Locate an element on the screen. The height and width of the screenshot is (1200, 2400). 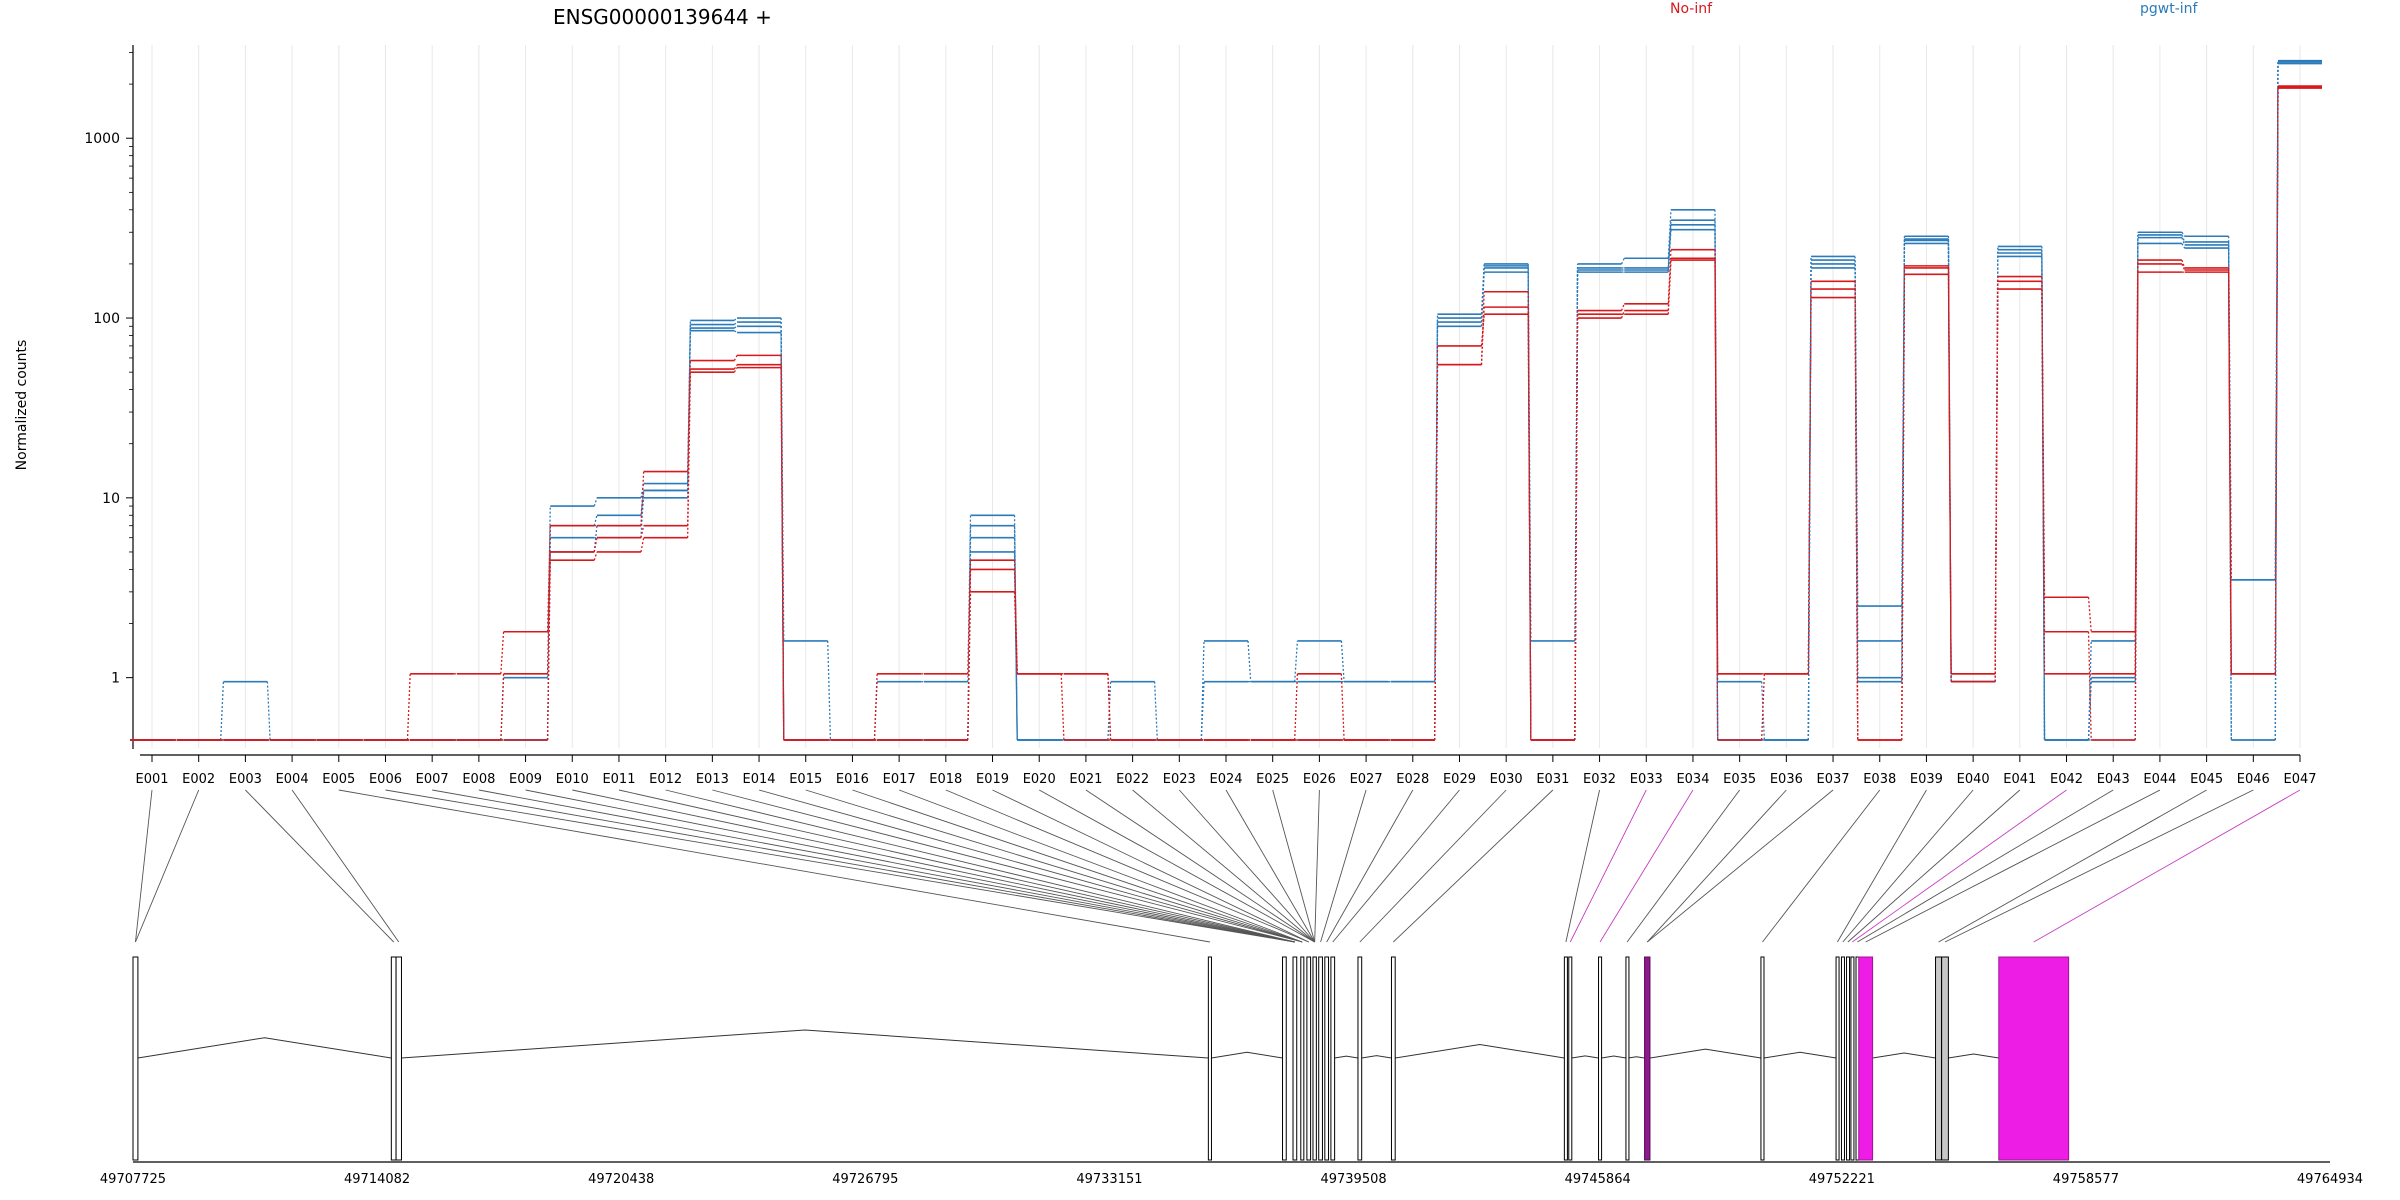
exon-connector-e044 is located at coordinates (2013, 866).